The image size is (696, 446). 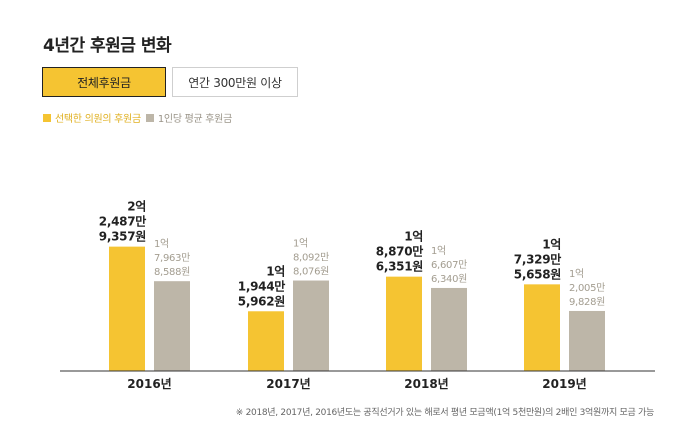 I want to click on data-label-selected-1-1: 1,944만, so click(x=261, y=285).